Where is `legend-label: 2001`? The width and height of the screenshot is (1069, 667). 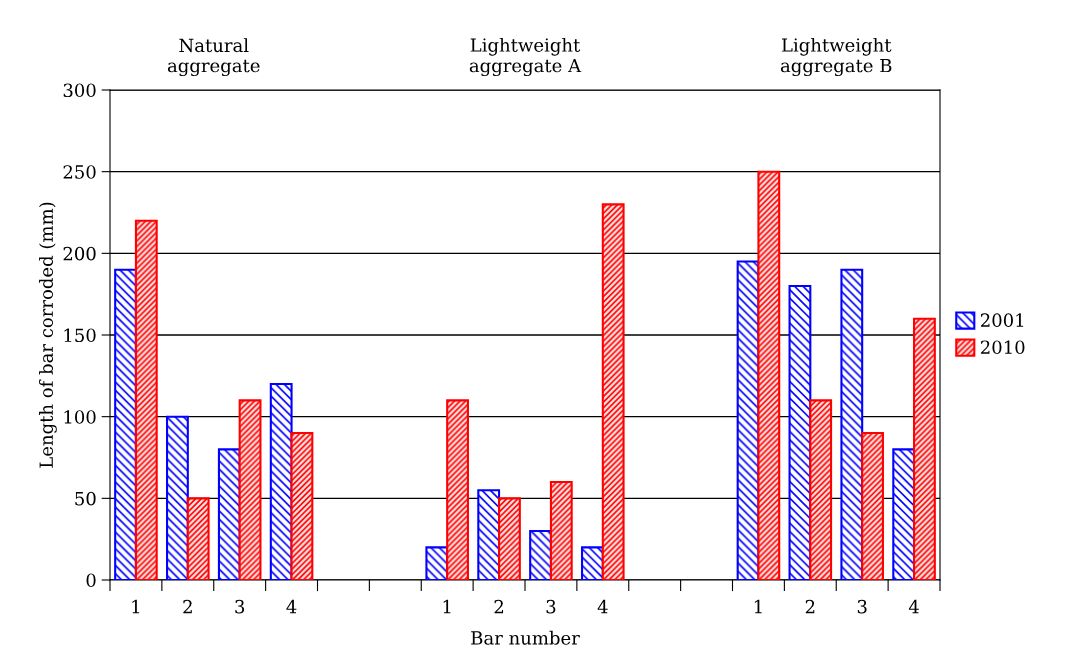
legend-label: 2001 is located at coordinates (1002, 320).